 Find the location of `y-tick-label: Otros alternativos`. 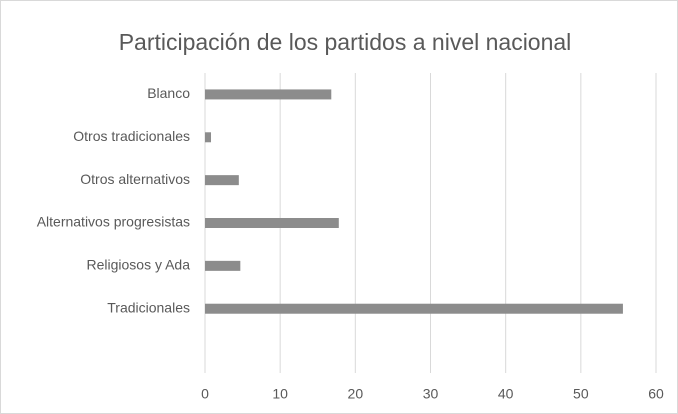

y-tick-label: Otros alternativos is located at coordinates (135, 179).